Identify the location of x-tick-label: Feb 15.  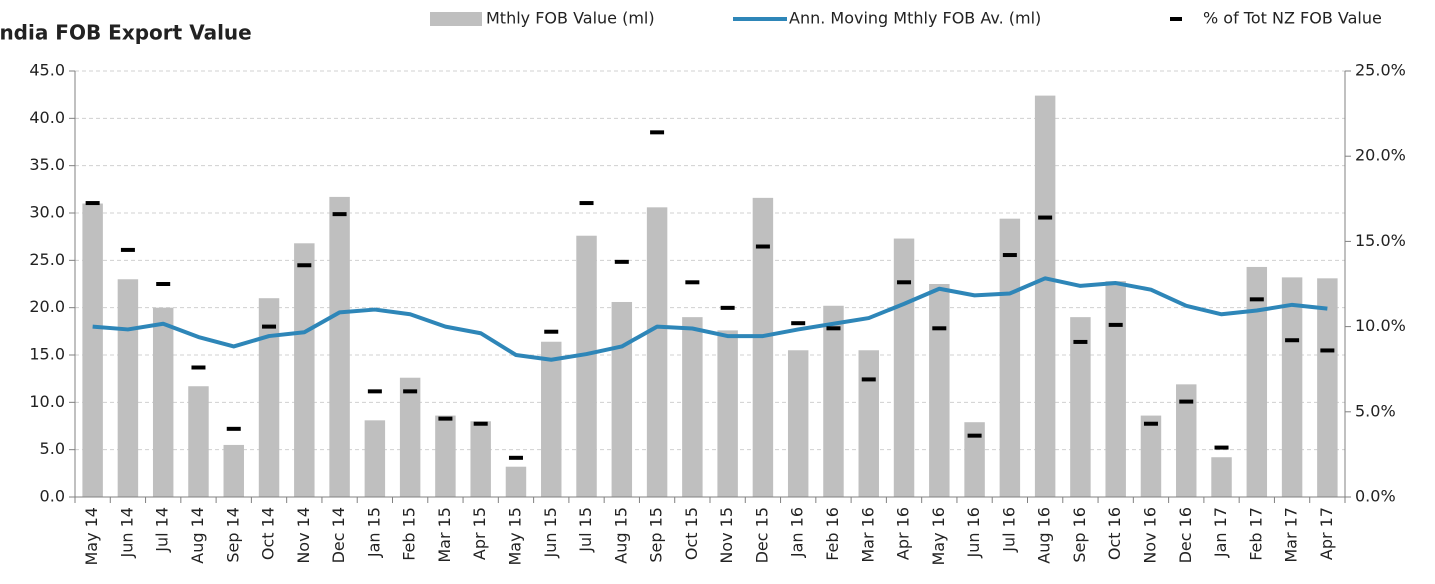
(409, 534).